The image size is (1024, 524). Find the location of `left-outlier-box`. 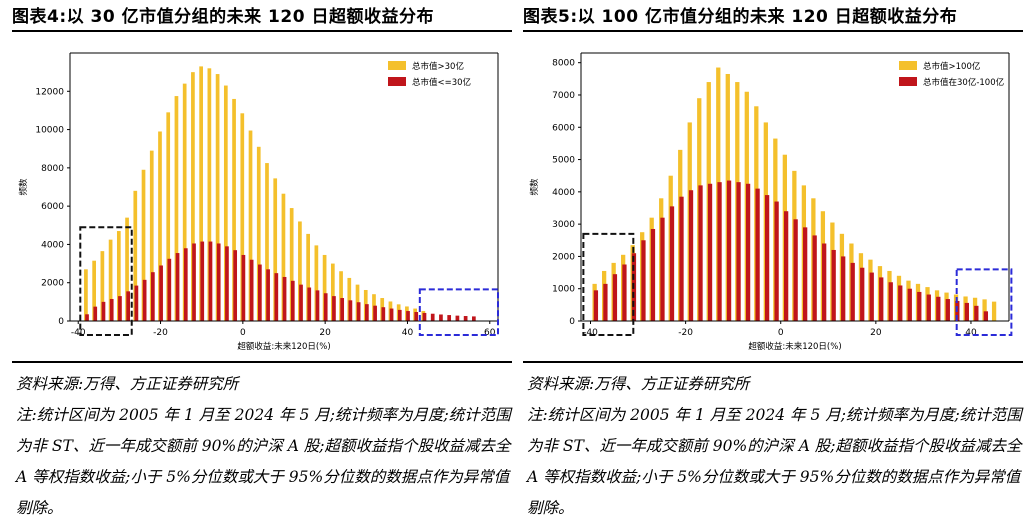

left-outlier-box is located at coordinates (106, 281).